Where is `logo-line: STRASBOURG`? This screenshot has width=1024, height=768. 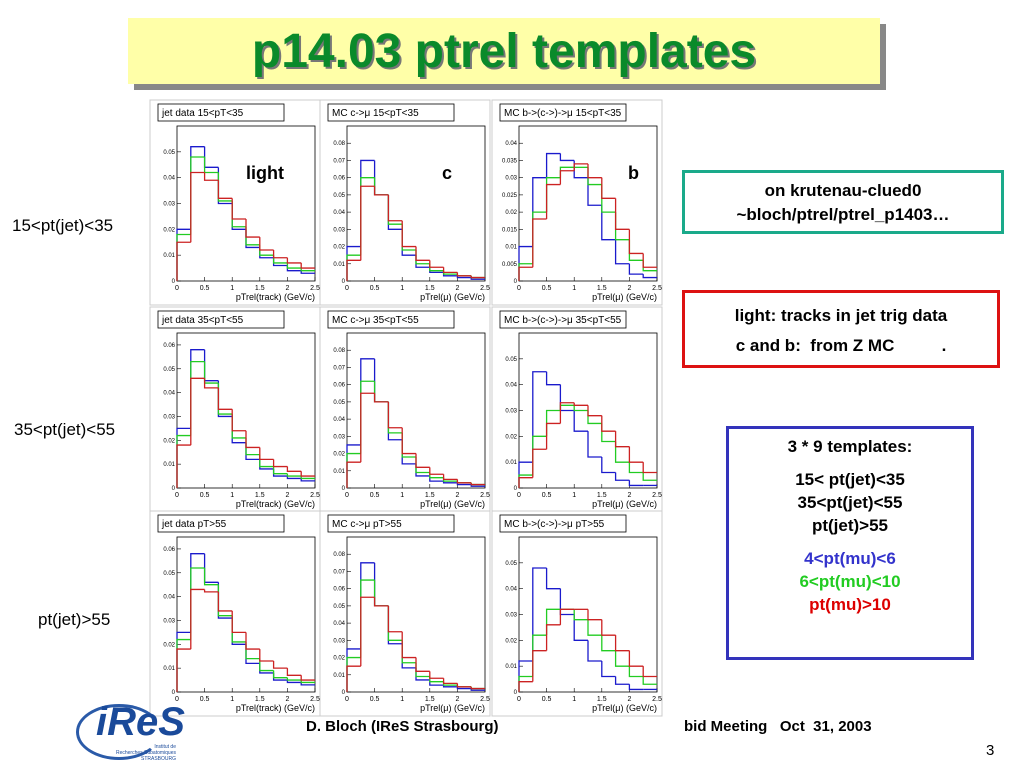
logo-line: STRASBOURG is located at coordinates (158, 759).